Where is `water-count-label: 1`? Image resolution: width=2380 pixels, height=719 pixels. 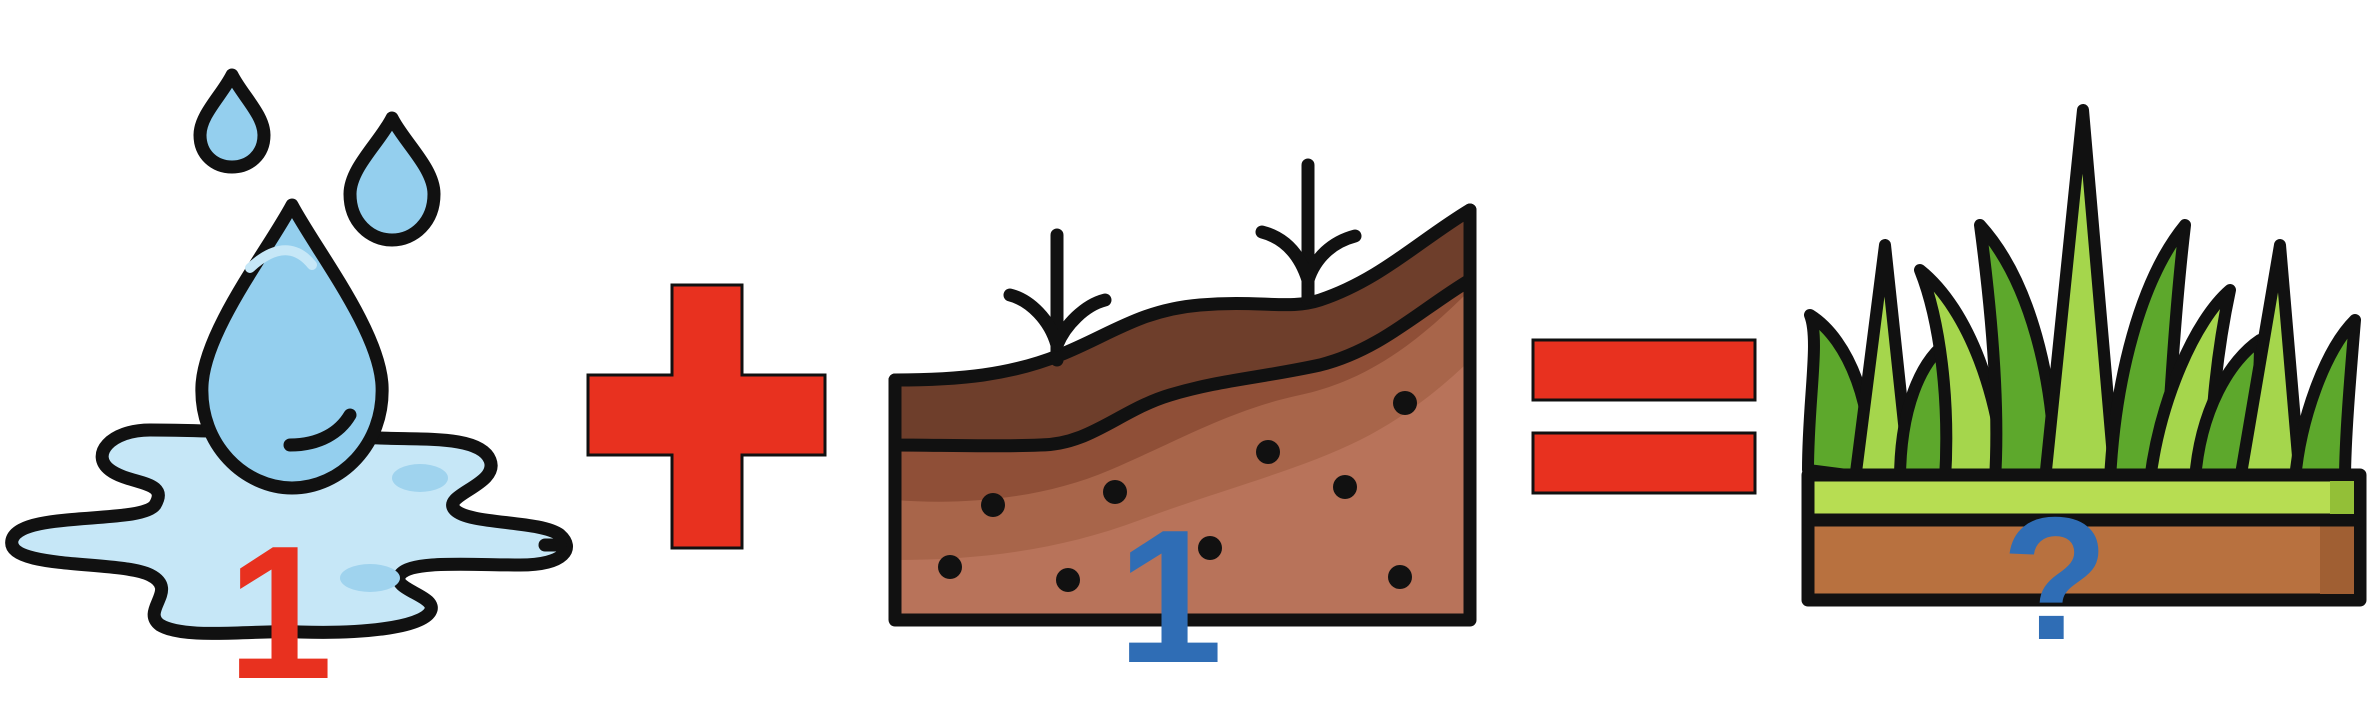
water-count-label: 1 is located at coordinates (280, 613).